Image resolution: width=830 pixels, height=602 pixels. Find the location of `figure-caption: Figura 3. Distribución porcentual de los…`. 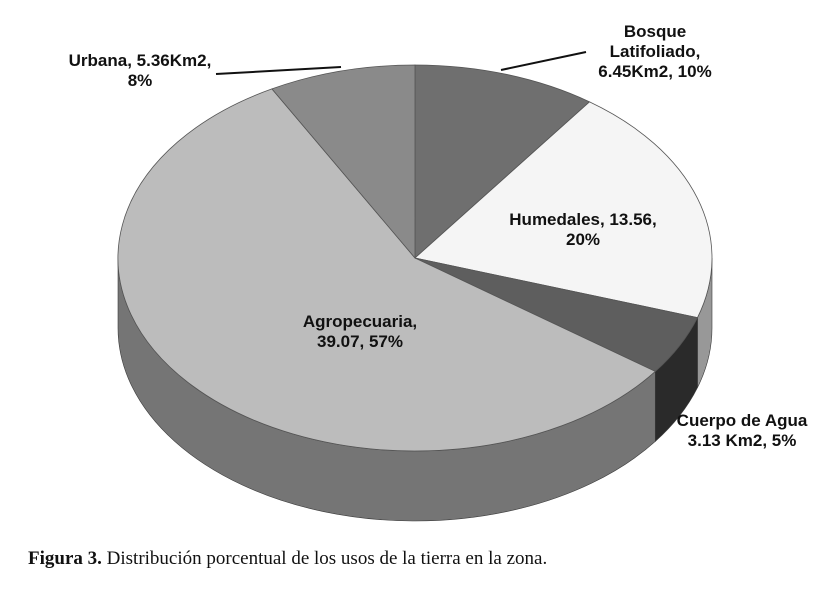

figure-caption: Figura 3. Distribución porcentual de los… is located at coordinates (287, 559).